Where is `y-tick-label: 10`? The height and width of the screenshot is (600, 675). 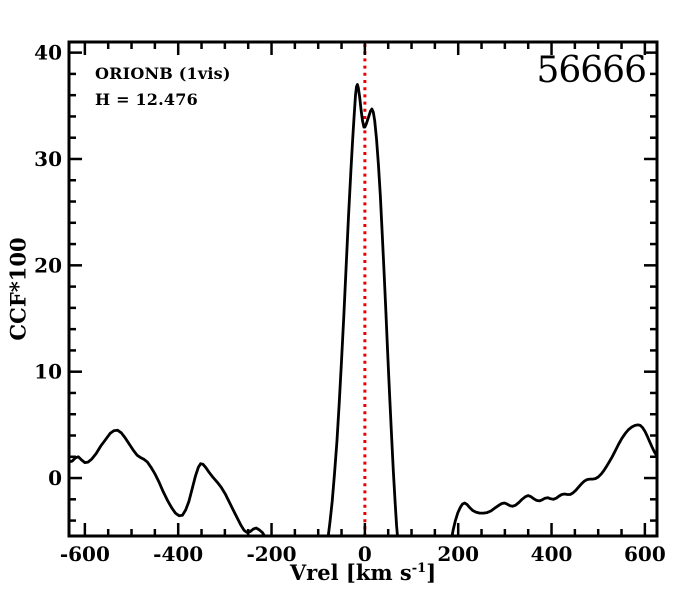 y-tick-label: 10 is located at coordinates (48, 372).